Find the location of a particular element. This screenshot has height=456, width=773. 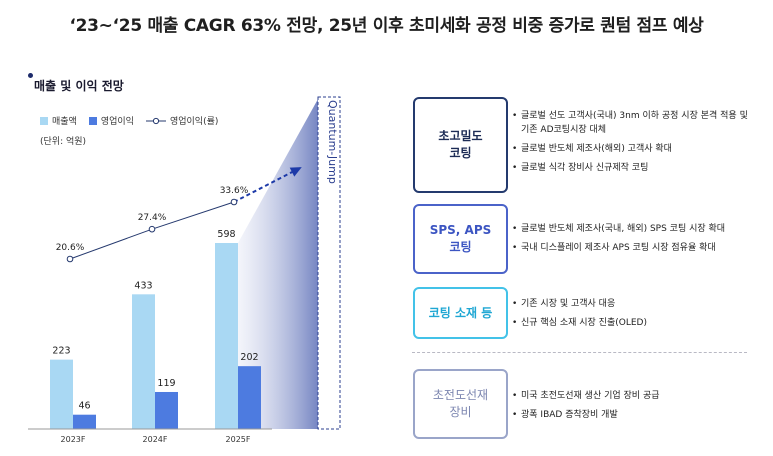

category-label: 코팅 소재 등 is located at coordinates (460, 312).